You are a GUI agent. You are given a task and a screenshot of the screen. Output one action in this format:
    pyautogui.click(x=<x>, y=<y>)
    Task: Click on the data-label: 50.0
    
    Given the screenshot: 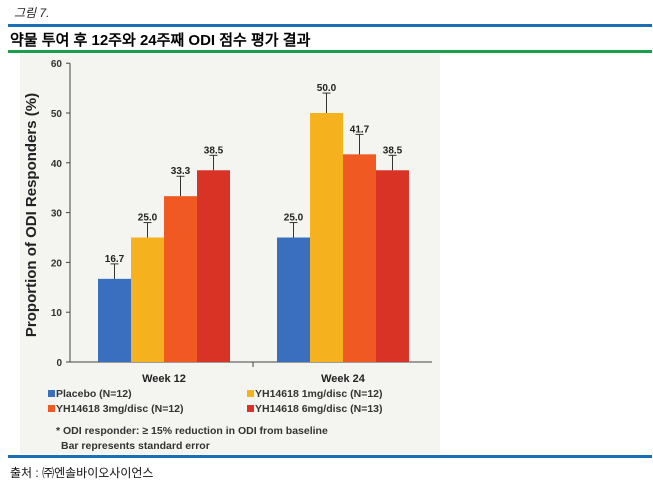 What is the action you would take?
    pyautogui.click(x=327, y=88)
    